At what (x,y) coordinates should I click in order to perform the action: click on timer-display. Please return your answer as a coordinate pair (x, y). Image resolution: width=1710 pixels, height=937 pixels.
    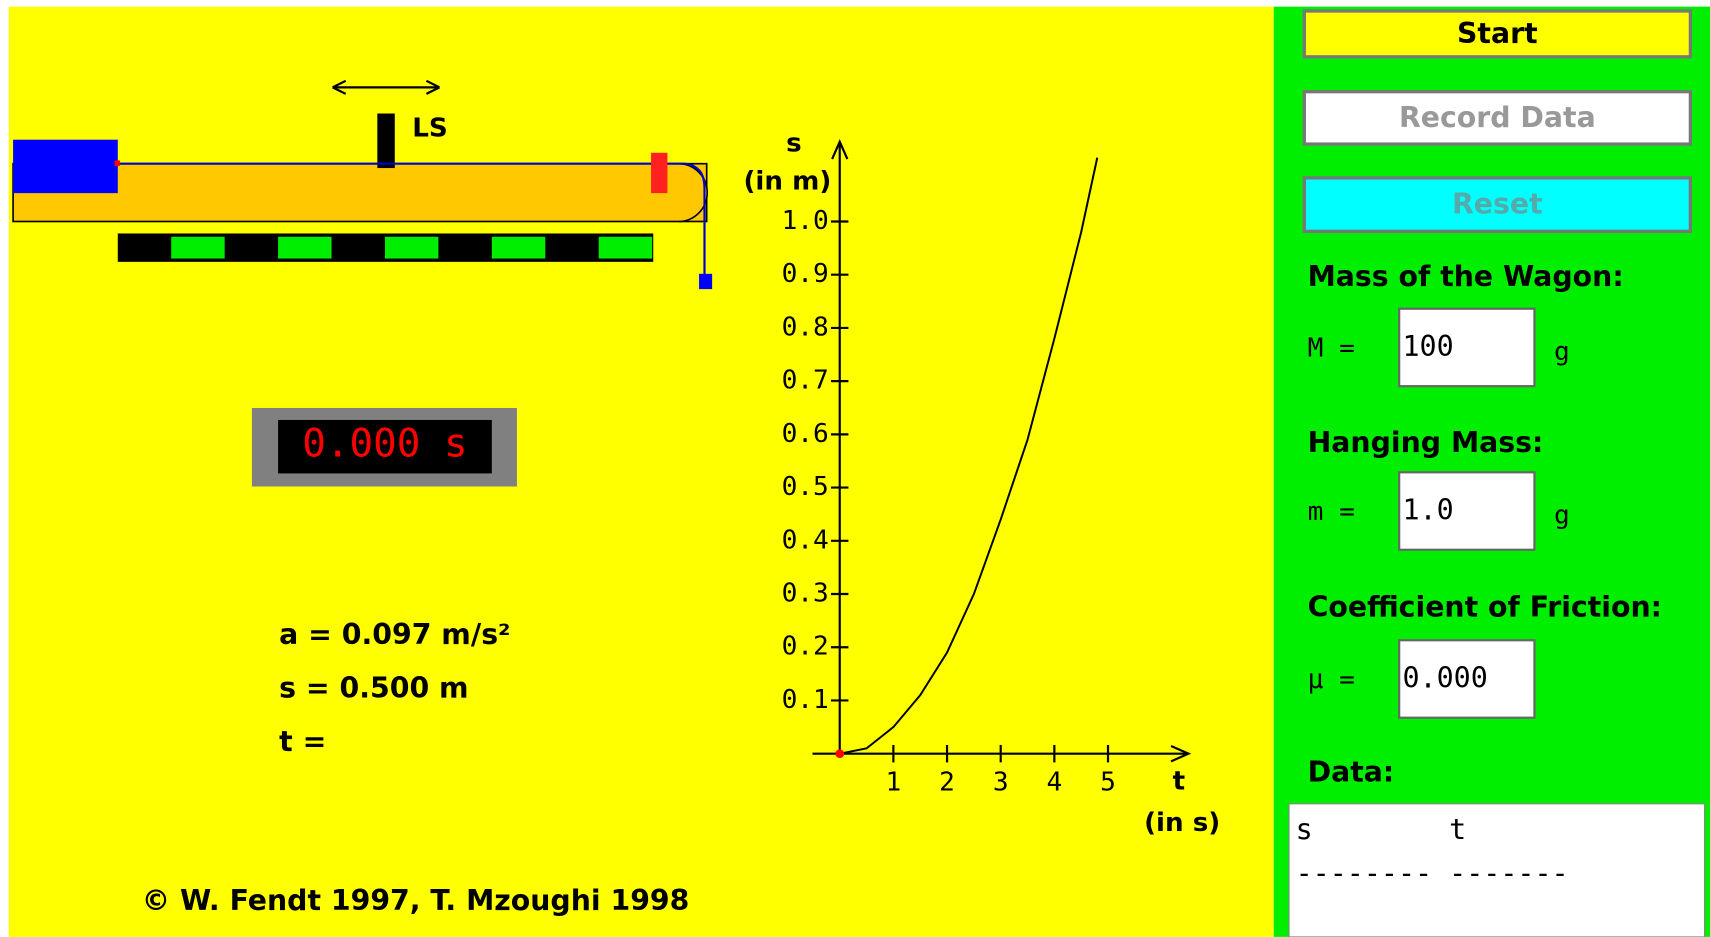
    Looking at the image, I should click on (385, 446).